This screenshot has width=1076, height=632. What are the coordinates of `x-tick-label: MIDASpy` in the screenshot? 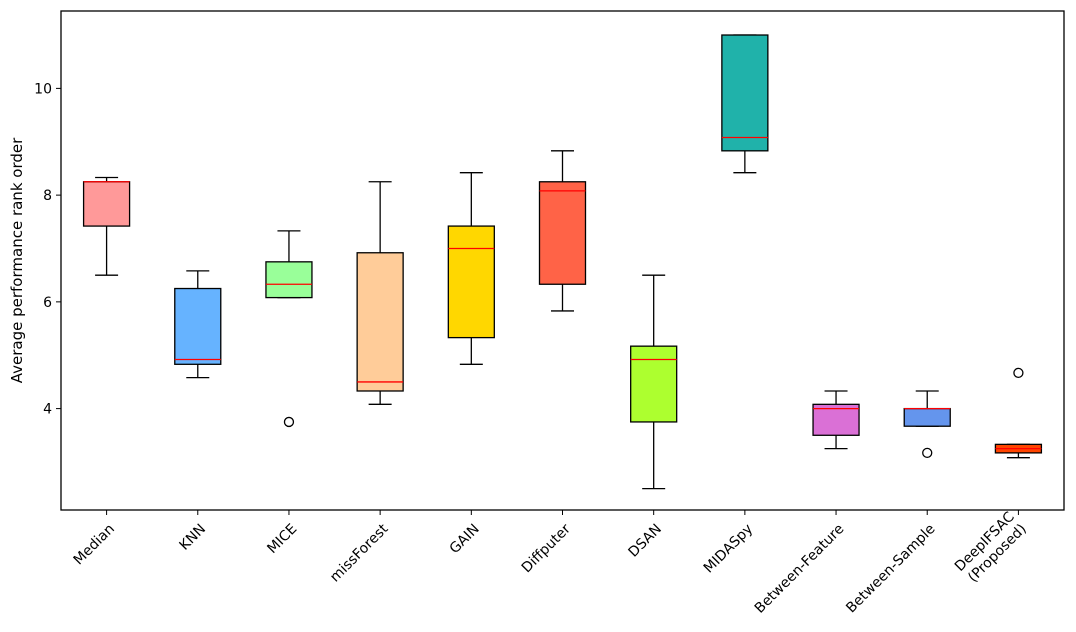 It's located at (728, 548).